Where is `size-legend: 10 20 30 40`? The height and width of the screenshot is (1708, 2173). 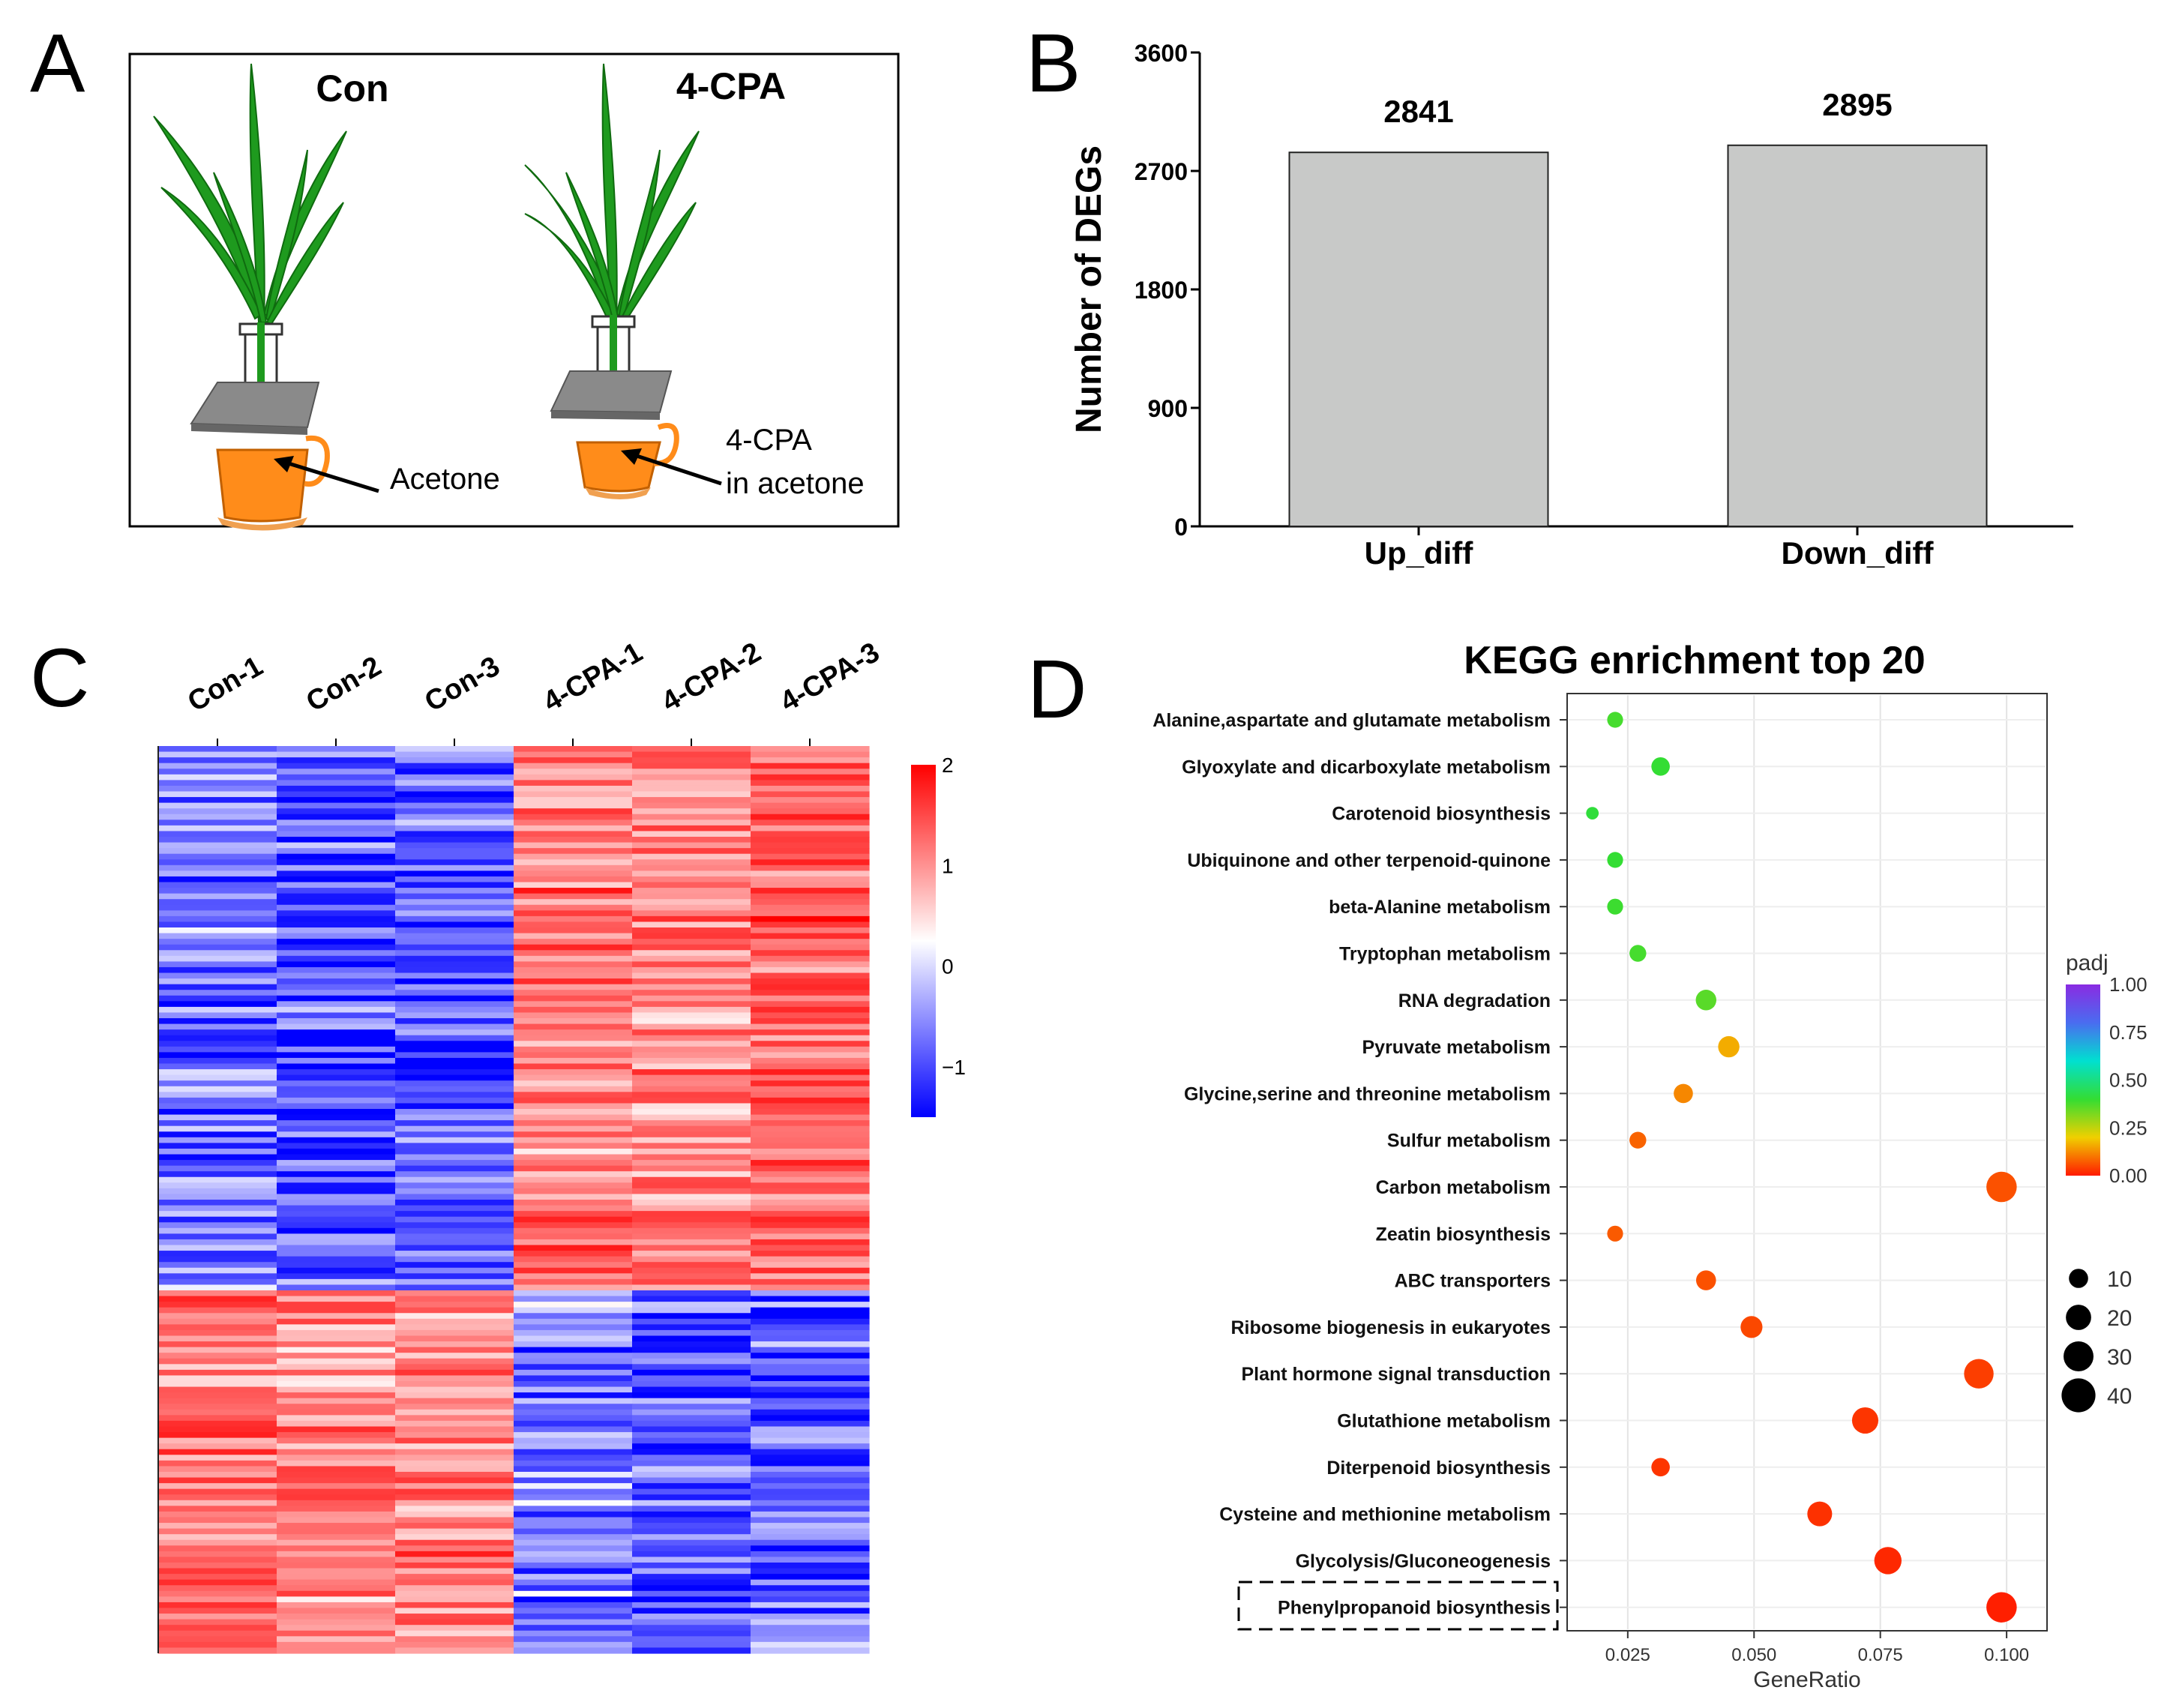
size-legend: 10 20 30 40 is located at coordinates (2096, 1340).